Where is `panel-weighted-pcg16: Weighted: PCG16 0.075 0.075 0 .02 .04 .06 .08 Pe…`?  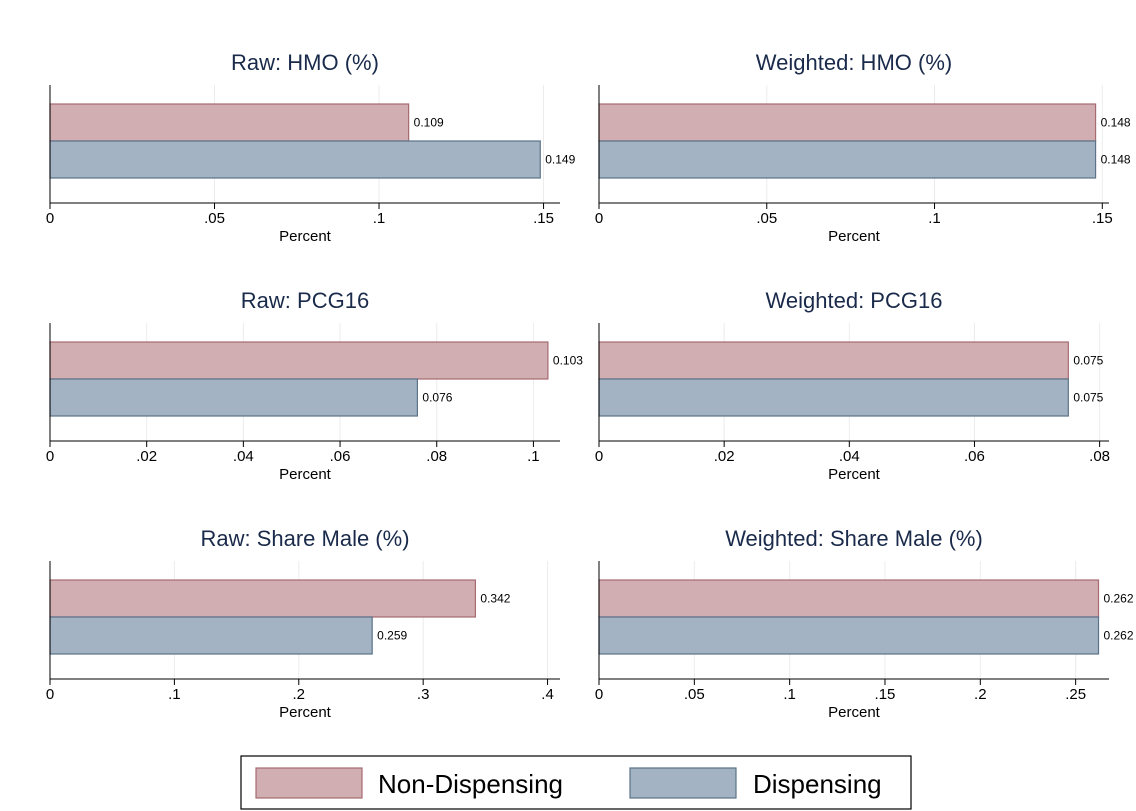 panel-weighted-pcg16: Weighted: PCG16 0.075 0.075 0 .02 .04 .06 .08 Pe… is located at coordinates (852, 385).